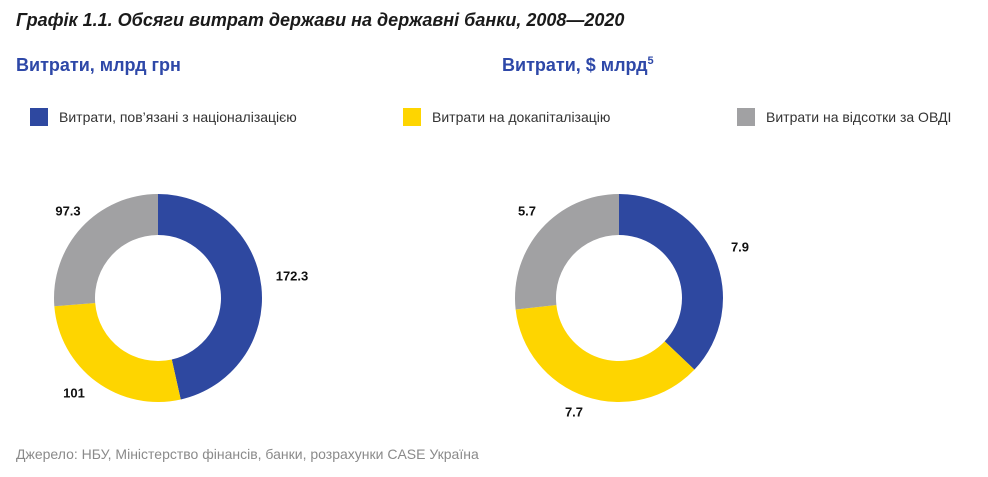  I want to click on data-label-uah-nationalization: 172.3, so click(292, 275).